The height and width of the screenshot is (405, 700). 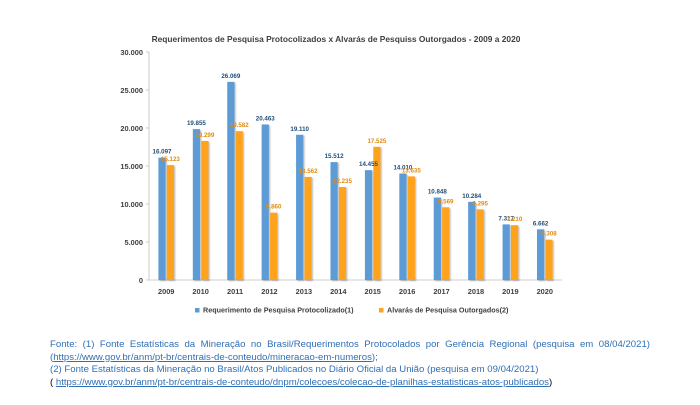 What do you see at coordinates (448, 310) in the screenshot?
I see `legend-label-2: Alvarás de Pesquisa Outorgados(2)` at bounding box center [448, 310].